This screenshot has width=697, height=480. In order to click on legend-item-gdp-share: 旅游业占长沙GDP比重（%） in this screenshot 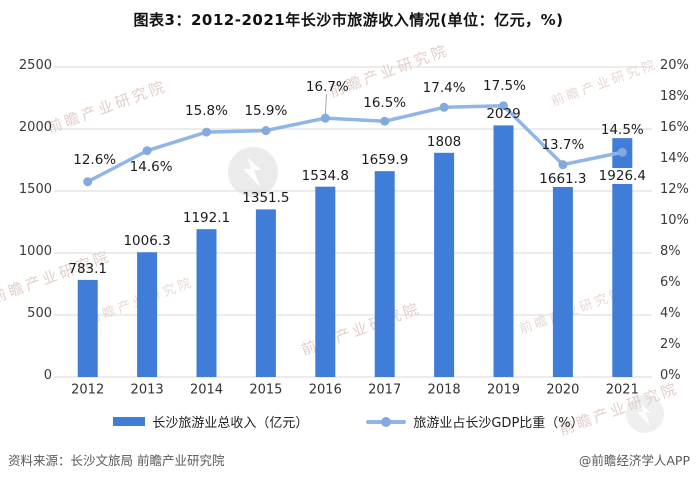, I will do `click(475, 421)`.